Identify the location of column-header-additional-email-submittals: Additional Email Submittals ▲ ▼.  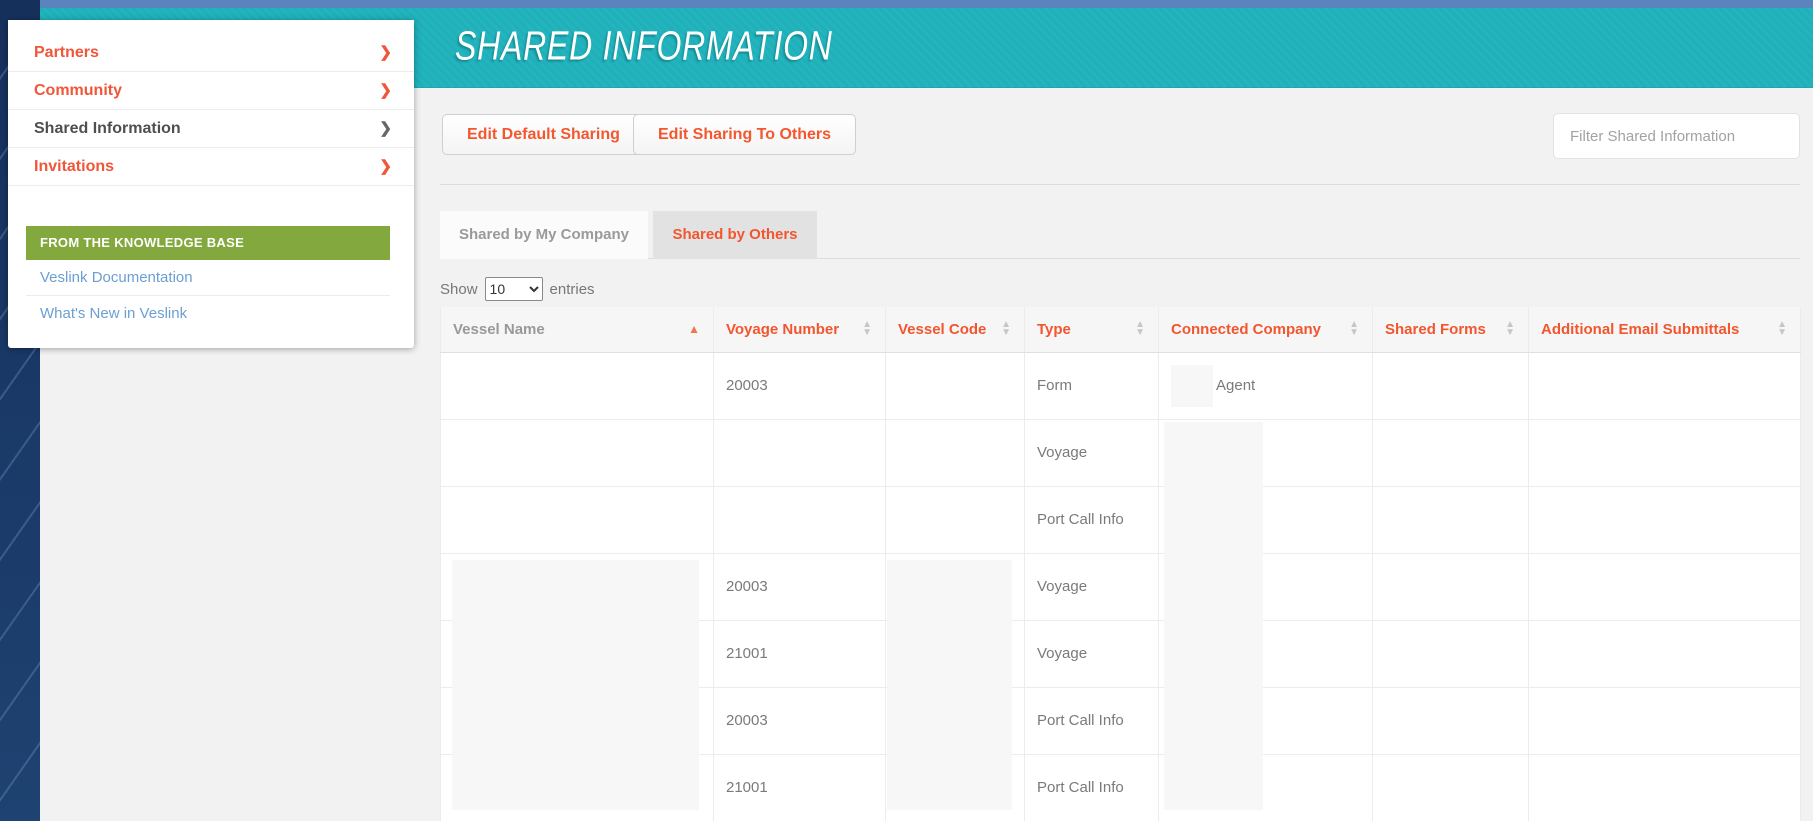
(1664, 330).